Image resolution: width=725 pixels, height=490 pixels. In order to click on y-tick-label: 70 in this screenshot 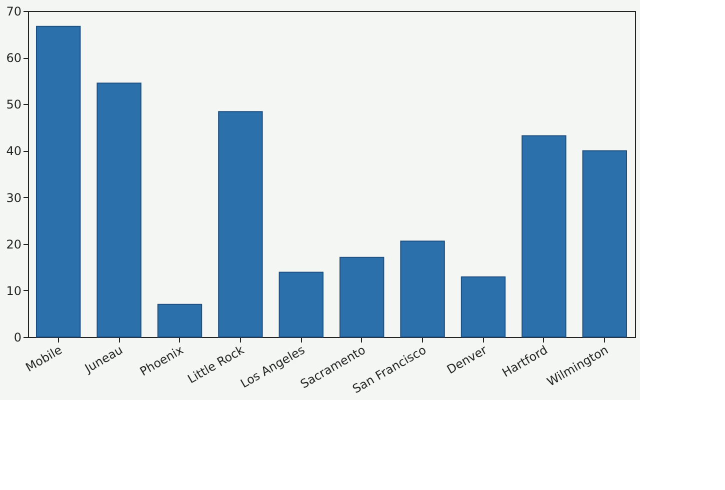, I will do `click(14, 11)`.